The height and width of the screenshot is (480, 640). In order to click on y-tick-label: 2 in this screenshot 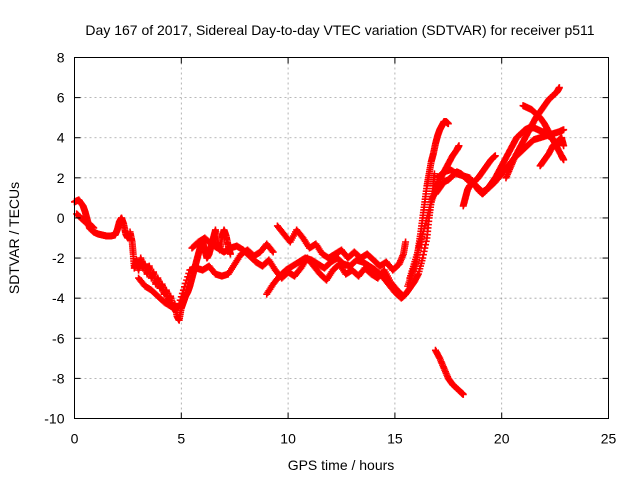, I will do `click(61, 178)`.